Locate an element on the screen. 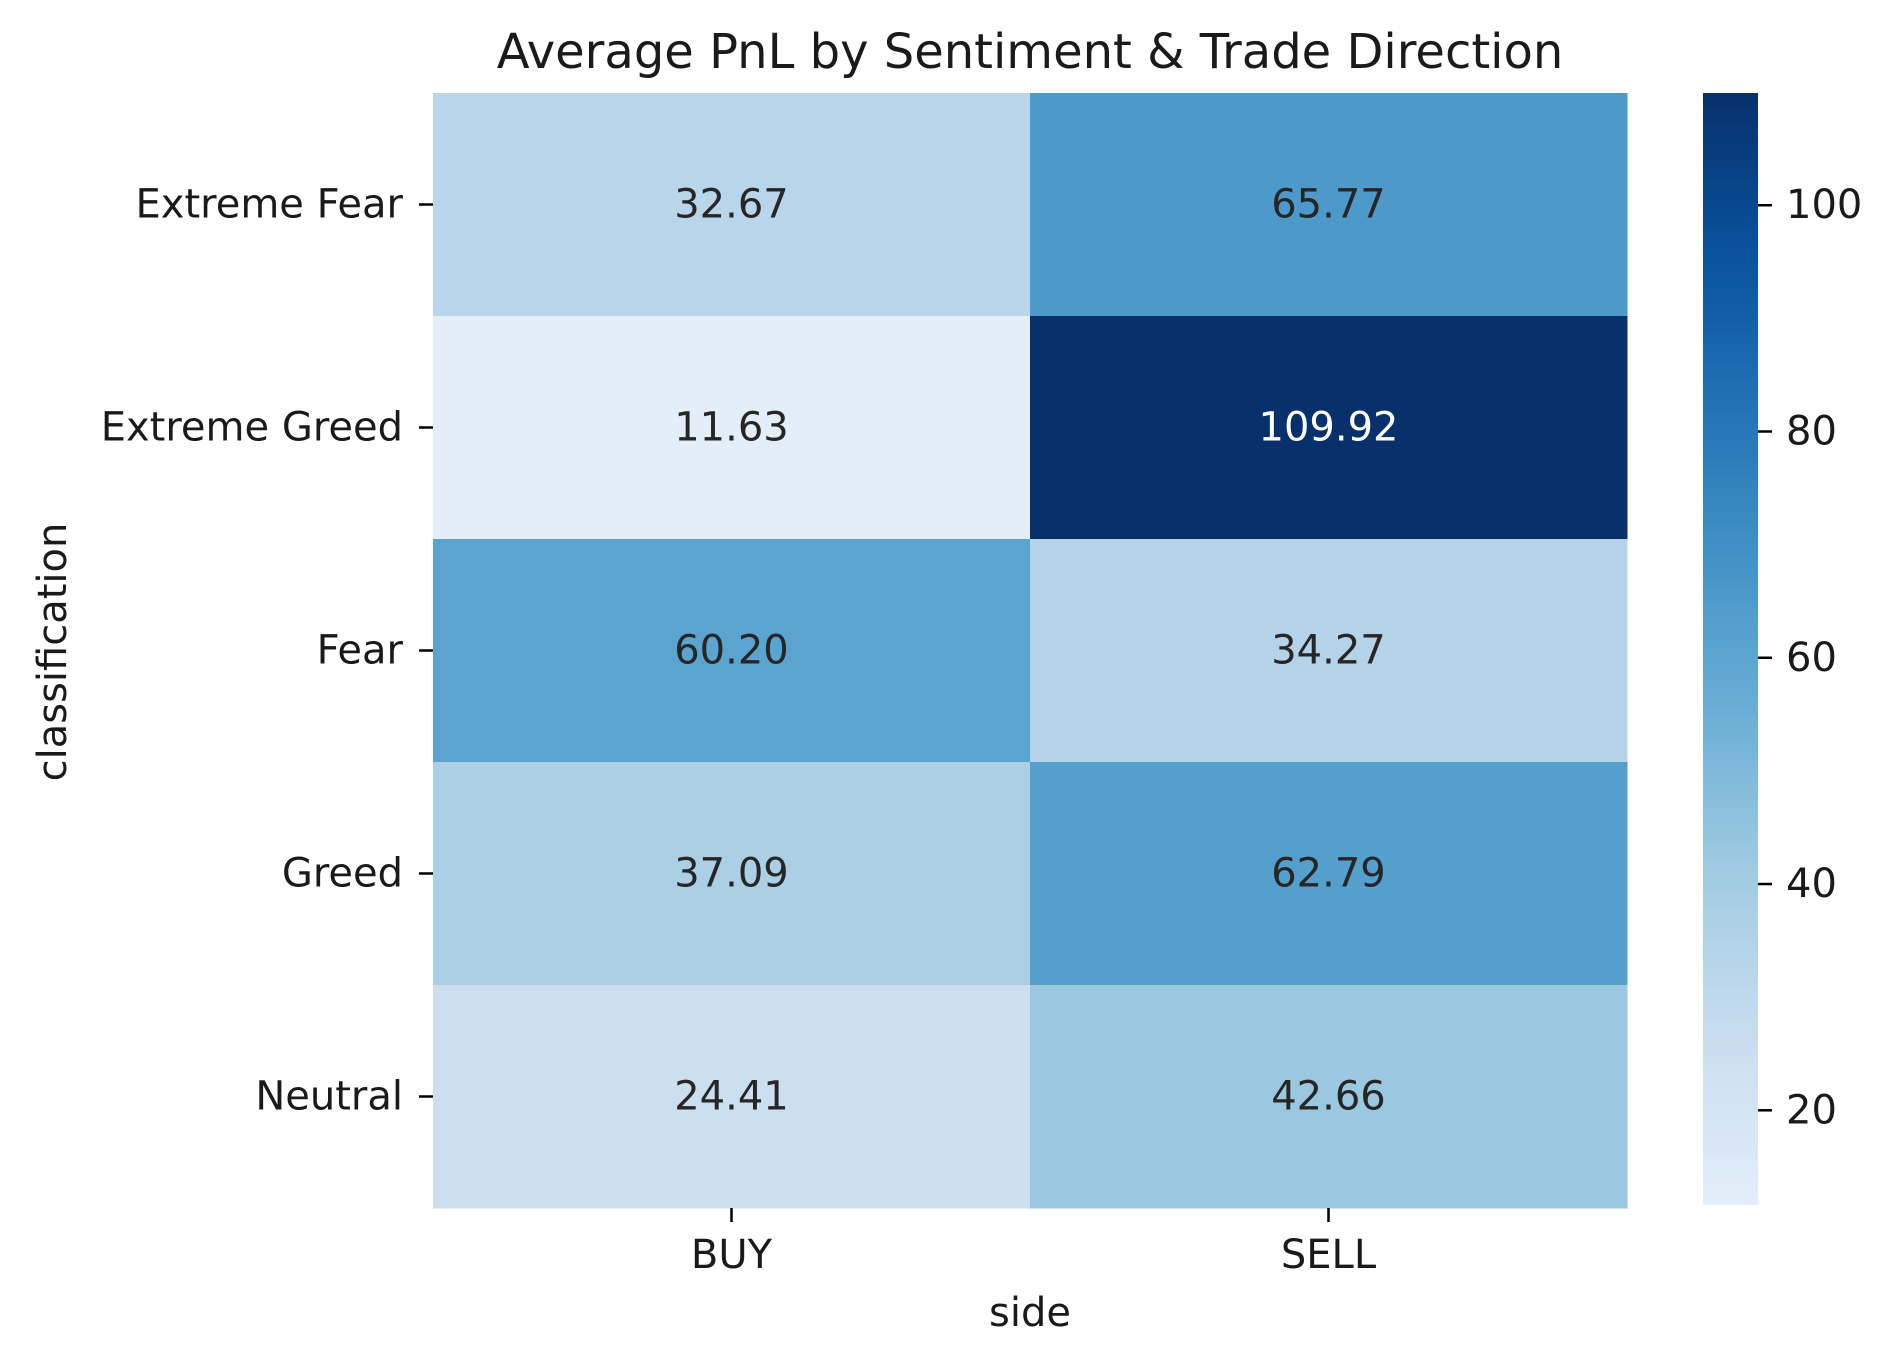 The width and height of the screenshot is (1891, 1366). cell-value-label: 24.41 is located at coordinates (731, 1097).